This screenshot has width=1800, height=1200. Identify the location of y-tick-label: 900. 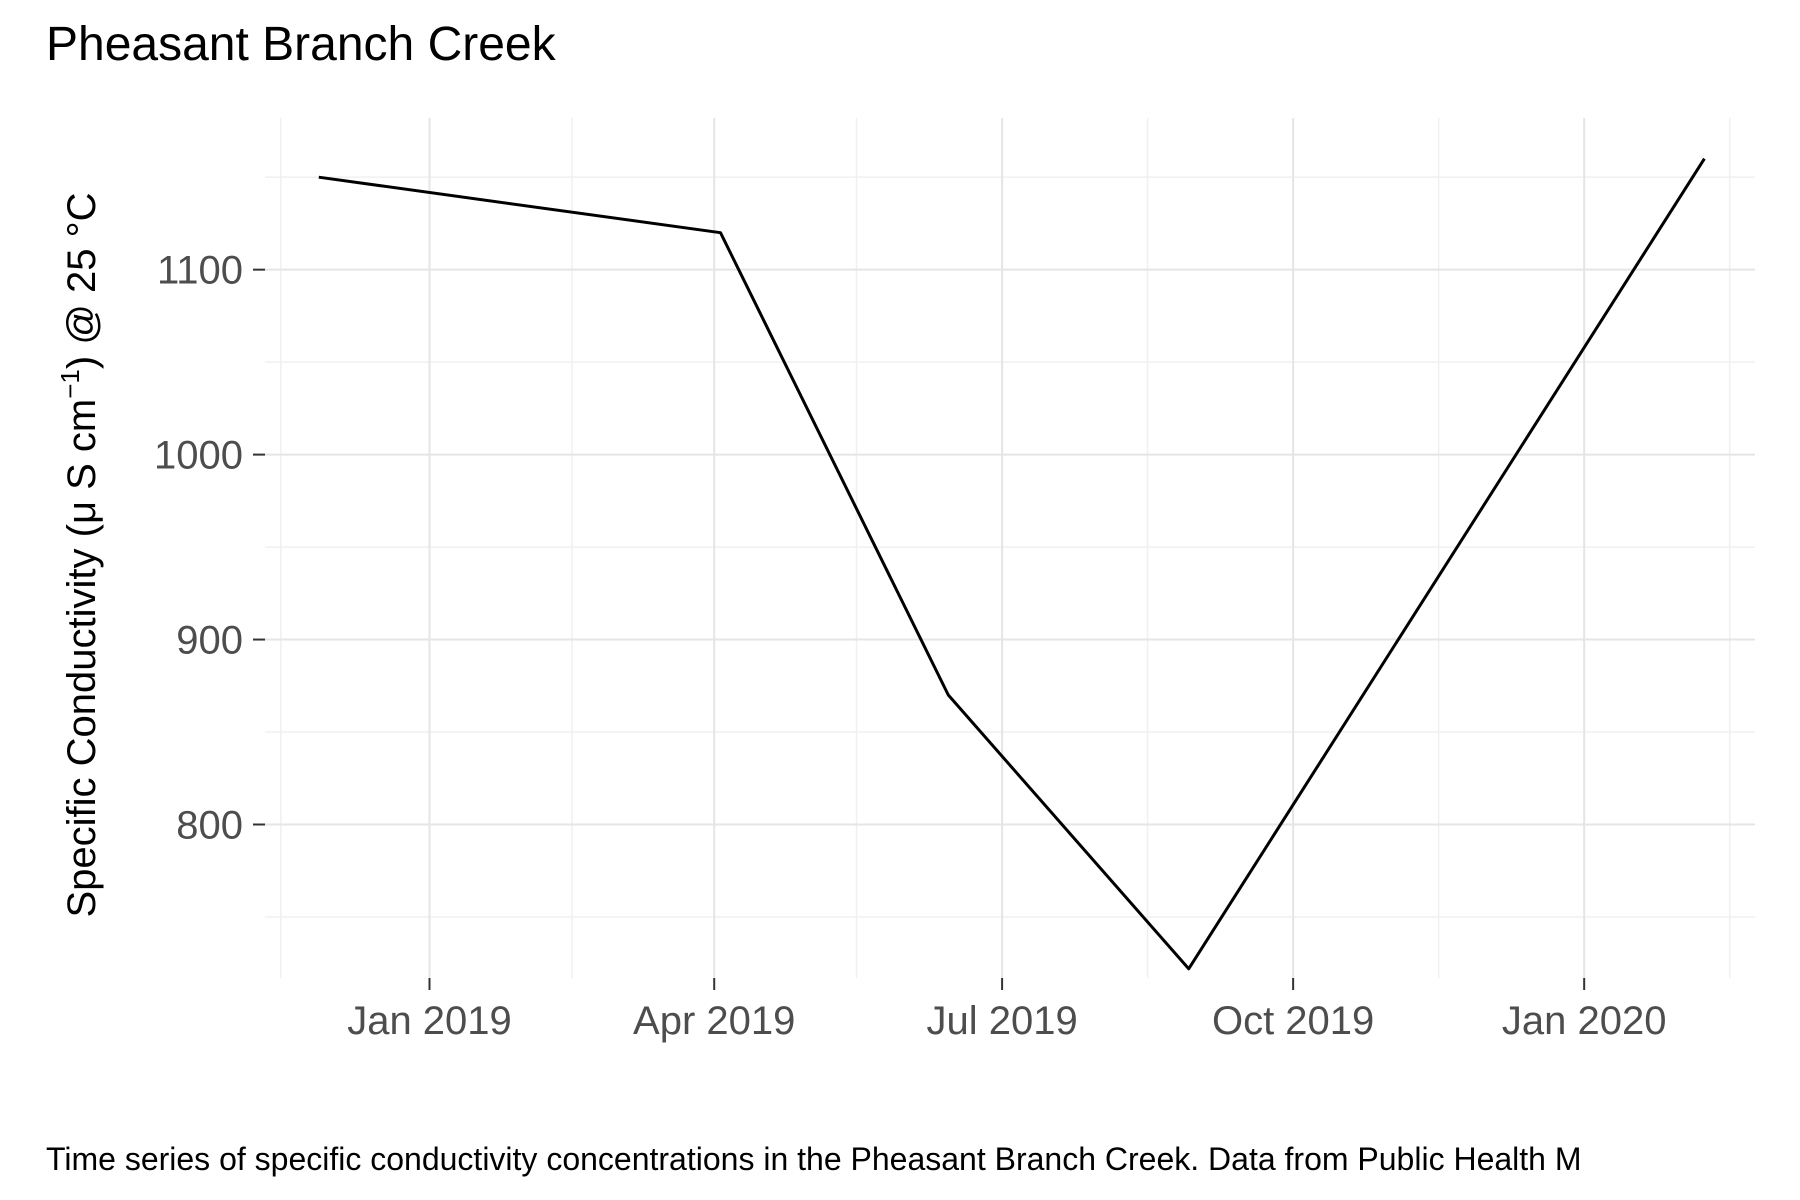
(209, 641).